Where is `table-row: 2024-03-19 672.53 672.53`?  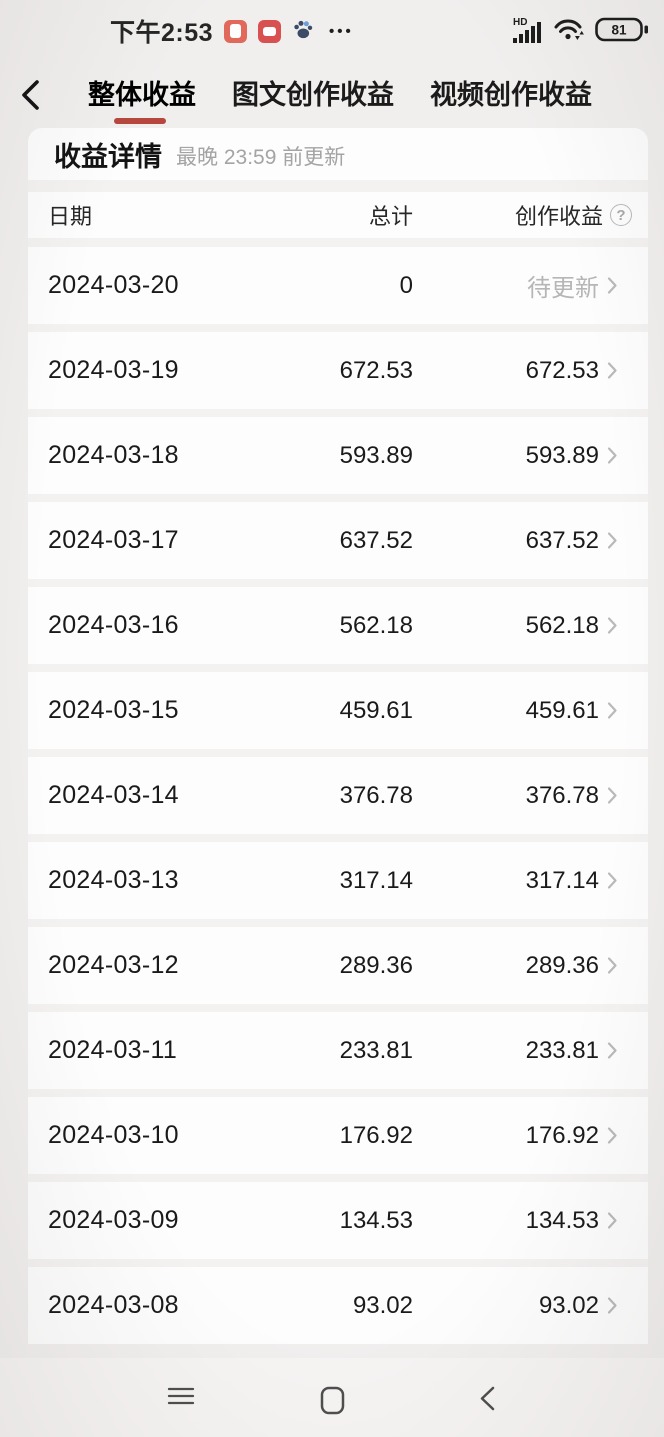 table-row: 2024-03-19 672.53 672.53 is located at coordinates (338, 370).